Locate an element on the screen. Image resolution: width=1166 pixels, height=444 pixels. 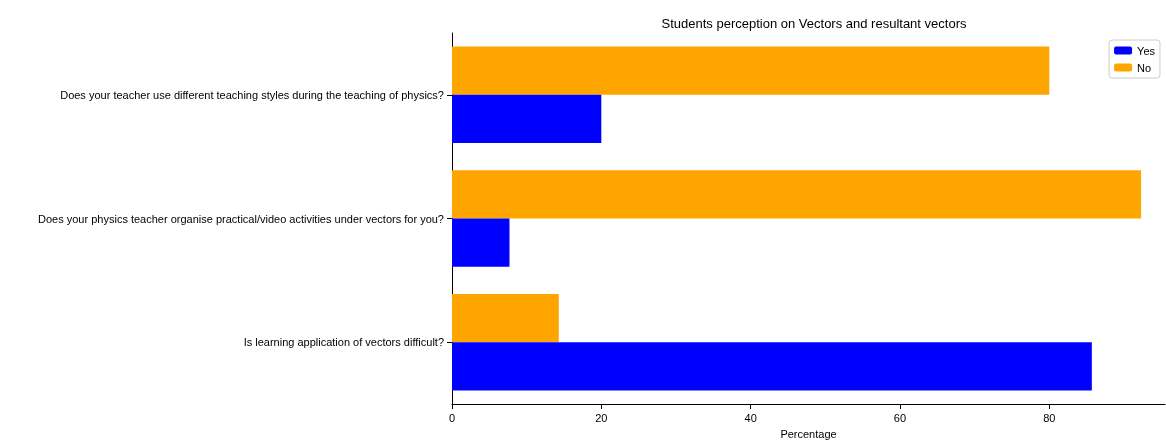
y-tick-label: Does your teacher use different teaching styles during the teaching of physics? is located at coordinates (252, 94).